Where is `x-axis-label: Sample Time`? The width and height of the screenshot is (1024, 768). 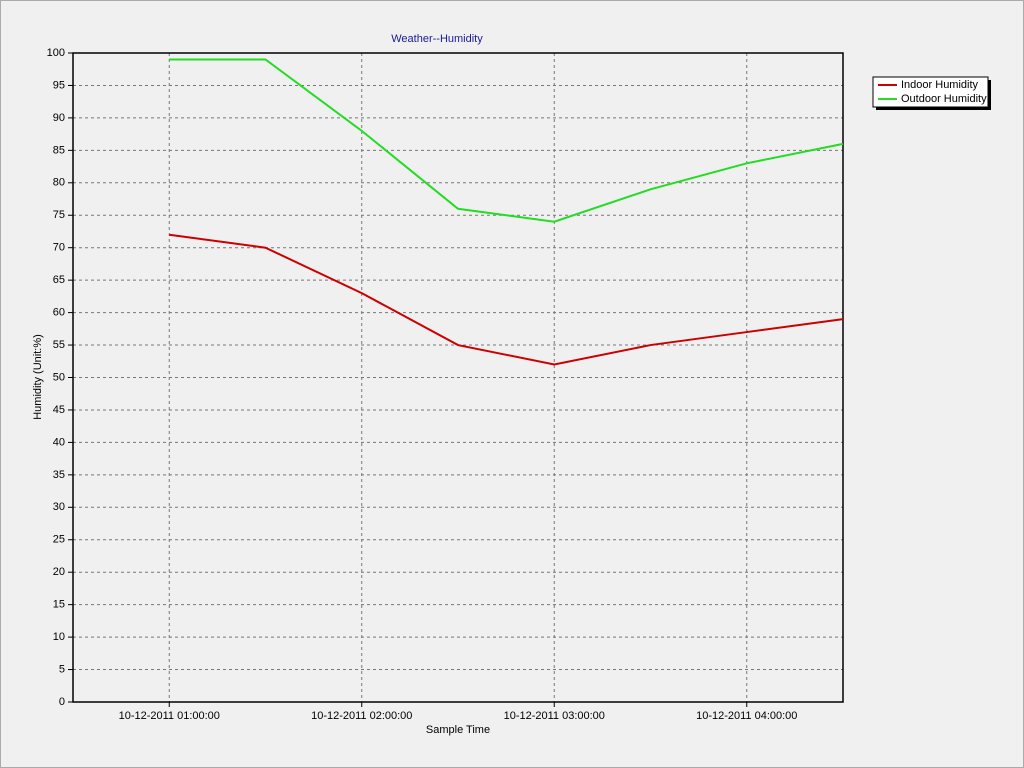 x-axis-label: Sample Time is located at coordinates (458, 730).